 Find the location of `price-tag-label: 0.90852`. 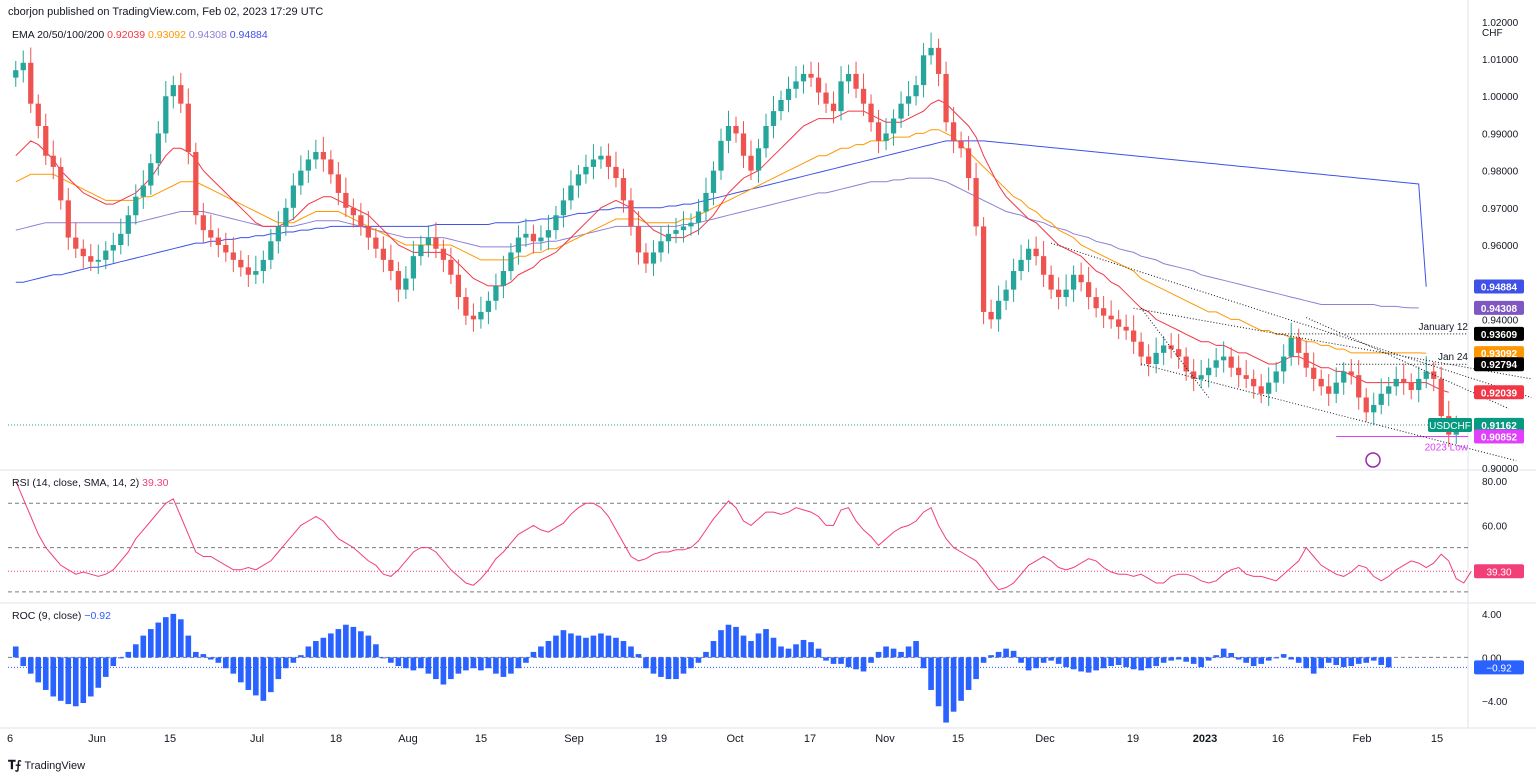

price-tag-label: 0.90852 is located at coordinates (1499, 437).